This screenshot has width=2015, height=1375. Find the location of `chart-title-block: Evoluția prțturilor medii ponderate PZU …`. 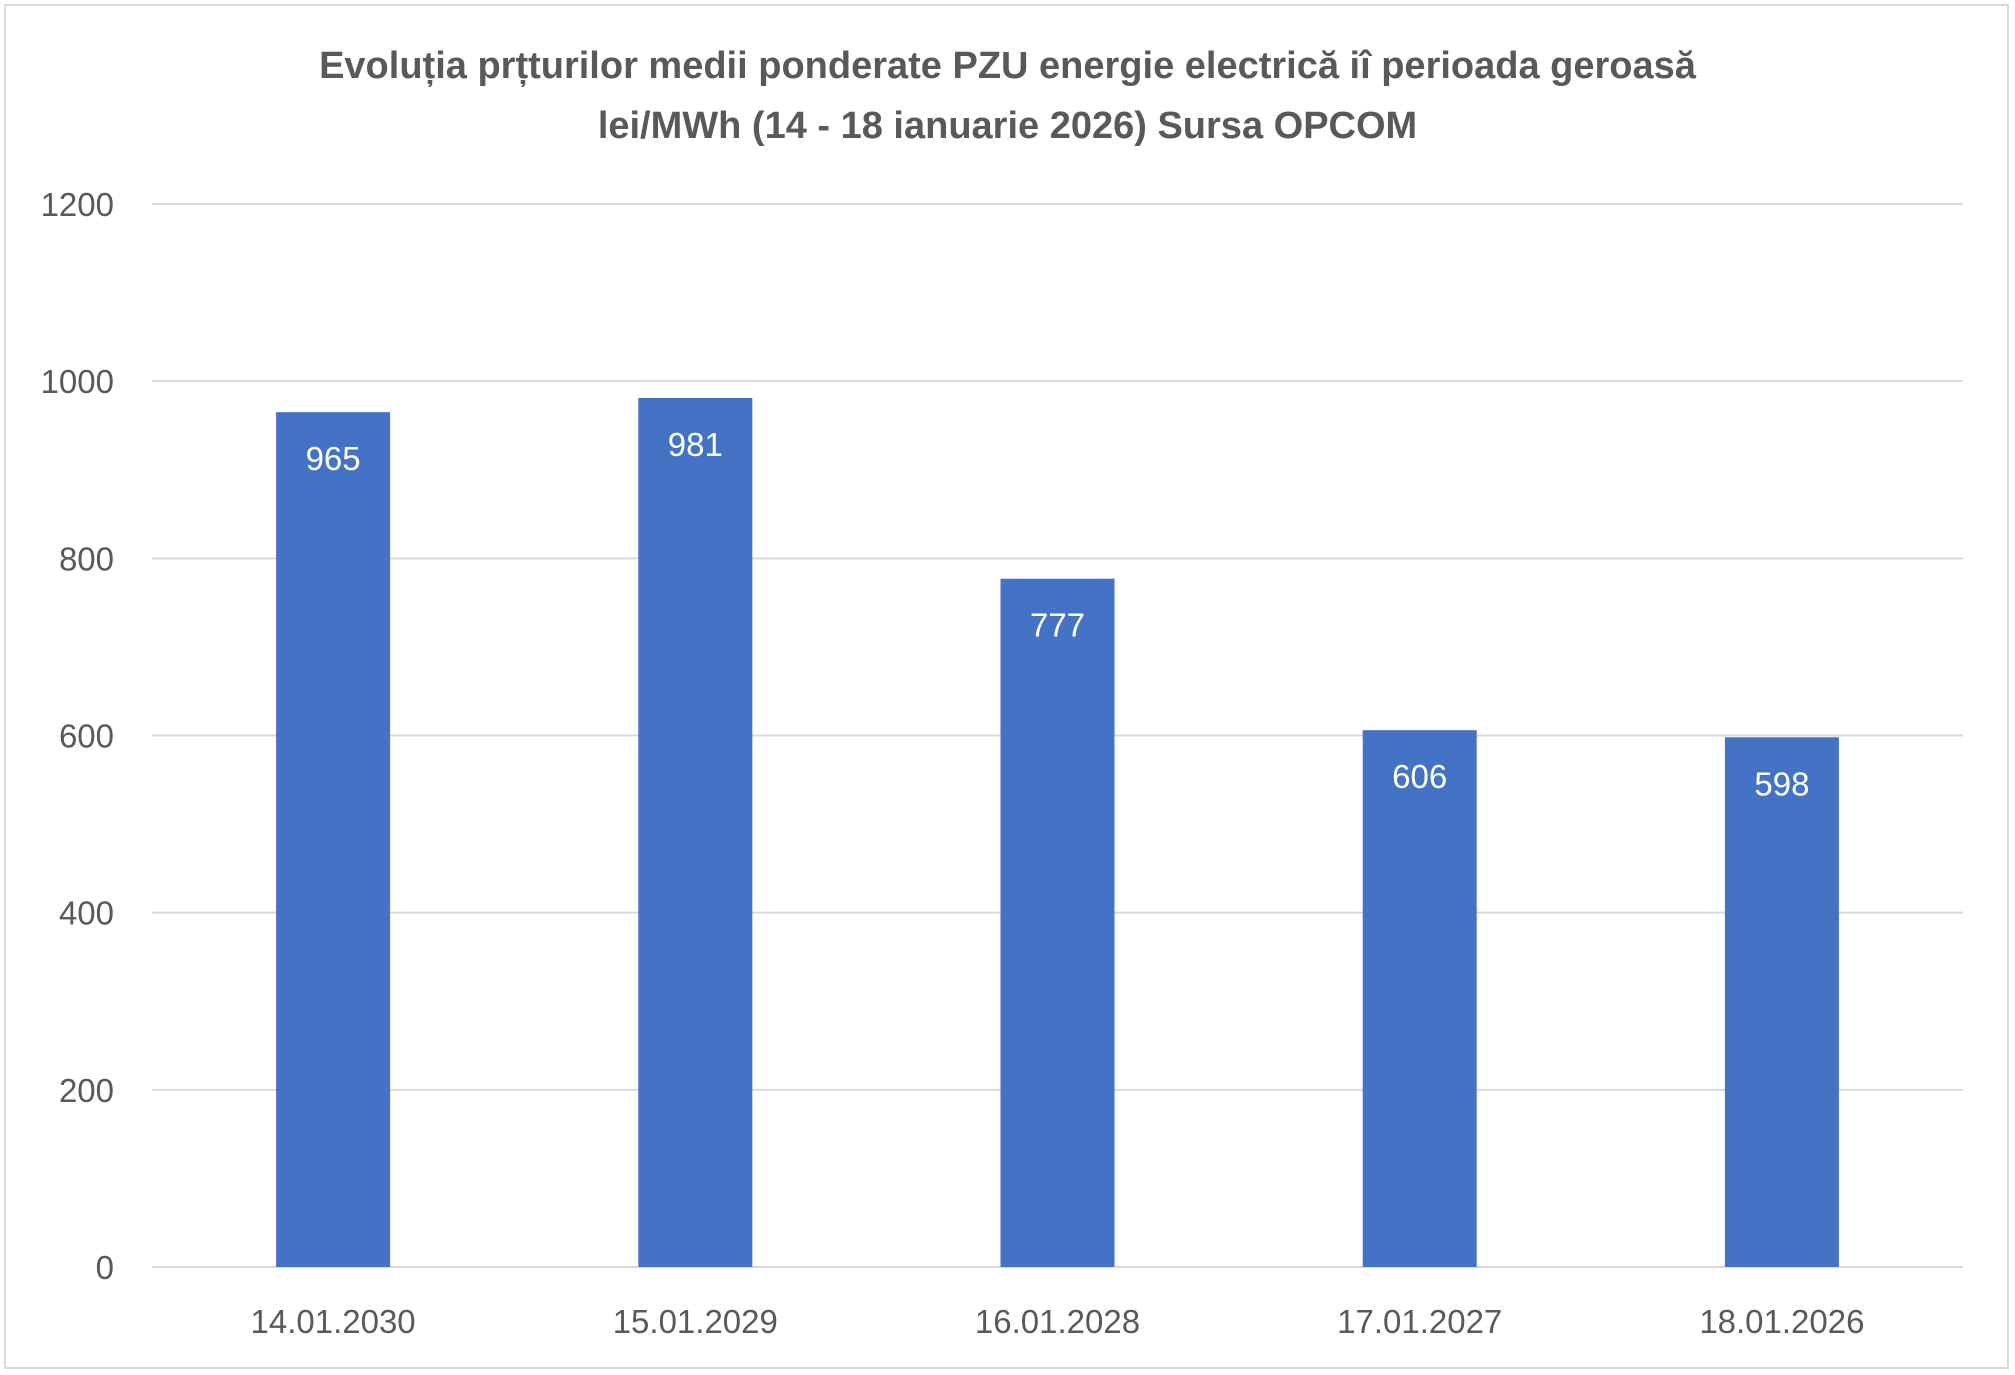

chart-title-block: Evoluția prțturilor medii ponderate PZU … is located at coordinates (1007, 96).